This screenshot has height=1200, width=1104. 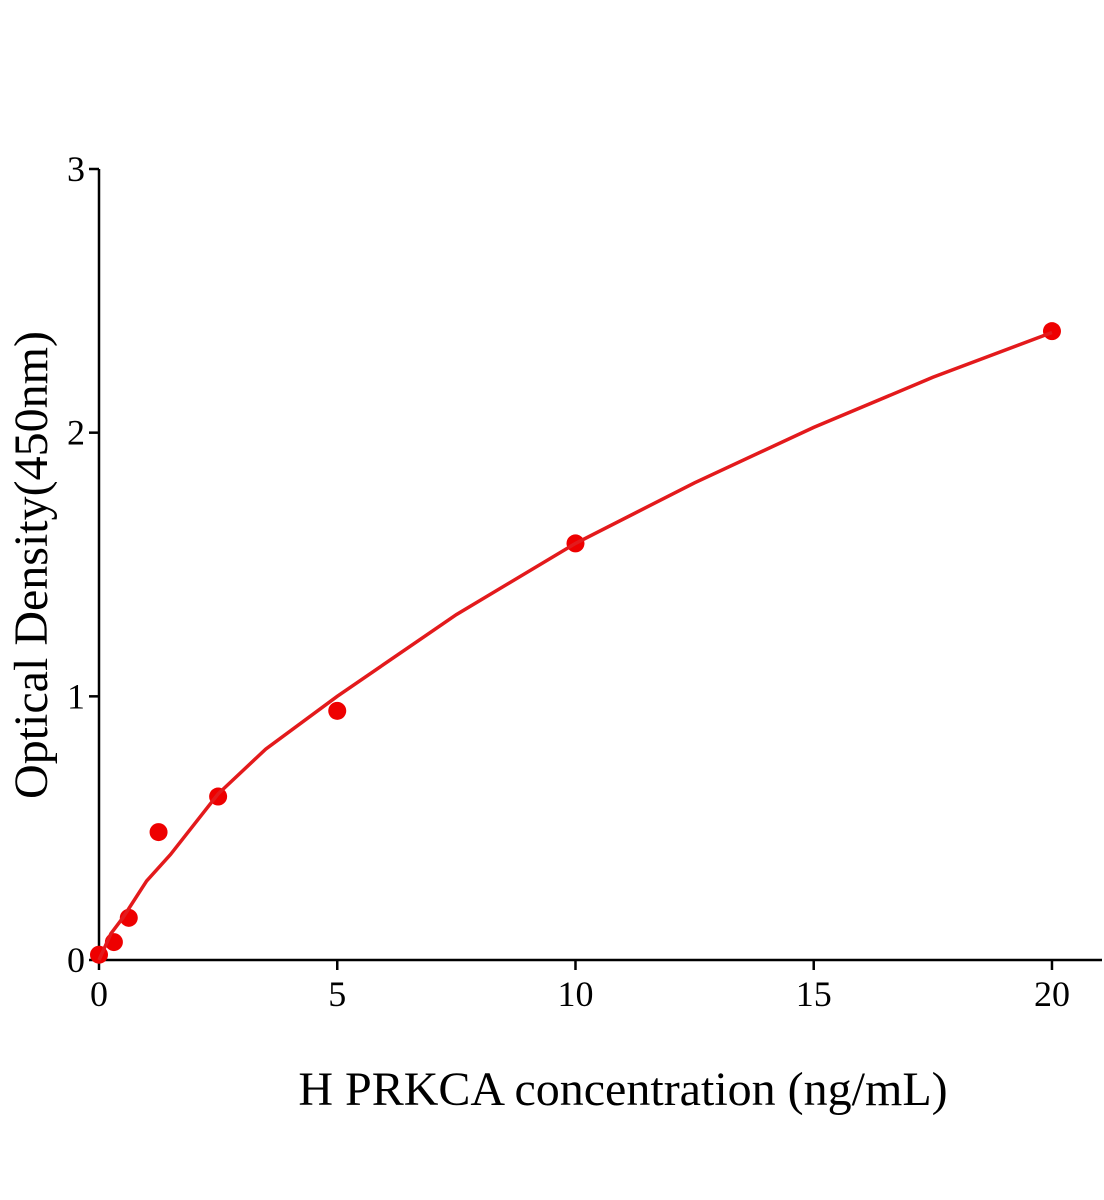 I want to click on x-tick-label: 20, so click(x=1052, y=994).